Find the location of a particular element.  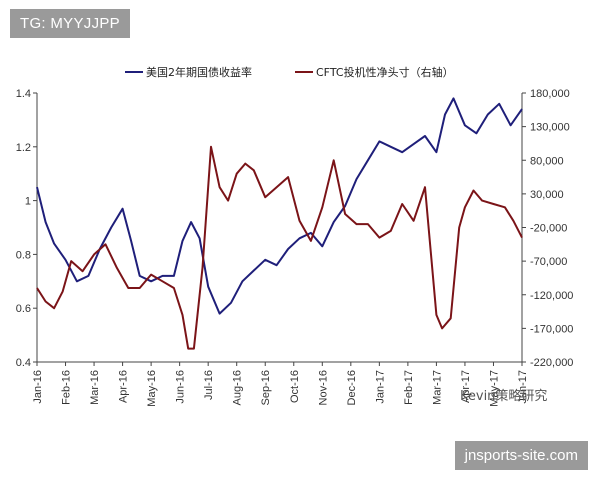

watermark-badge: TG: MYYJJPP is located at coordinates (70, 23).